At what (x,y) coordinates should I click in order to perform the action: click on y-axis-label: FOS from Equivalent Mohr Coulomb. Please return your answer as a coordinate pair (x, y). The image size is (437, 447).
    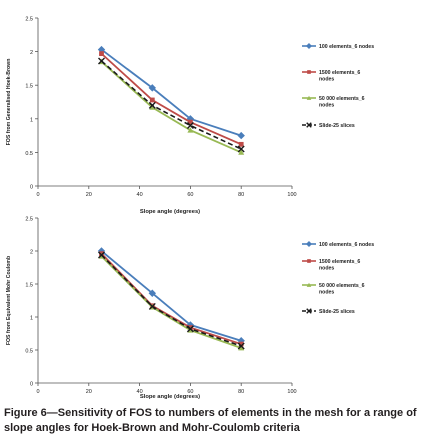
    Looking at the image, I should click on (9, 300).